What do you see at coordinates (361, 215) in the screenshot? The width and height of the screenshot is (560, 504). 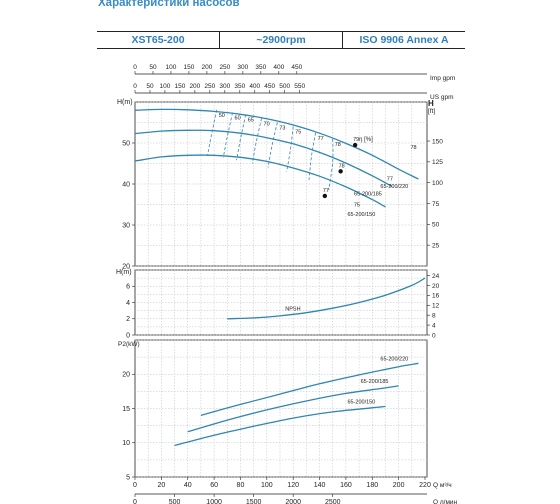 I see `head-curve-label: 65-200/150` at bounding box center [361, 215].